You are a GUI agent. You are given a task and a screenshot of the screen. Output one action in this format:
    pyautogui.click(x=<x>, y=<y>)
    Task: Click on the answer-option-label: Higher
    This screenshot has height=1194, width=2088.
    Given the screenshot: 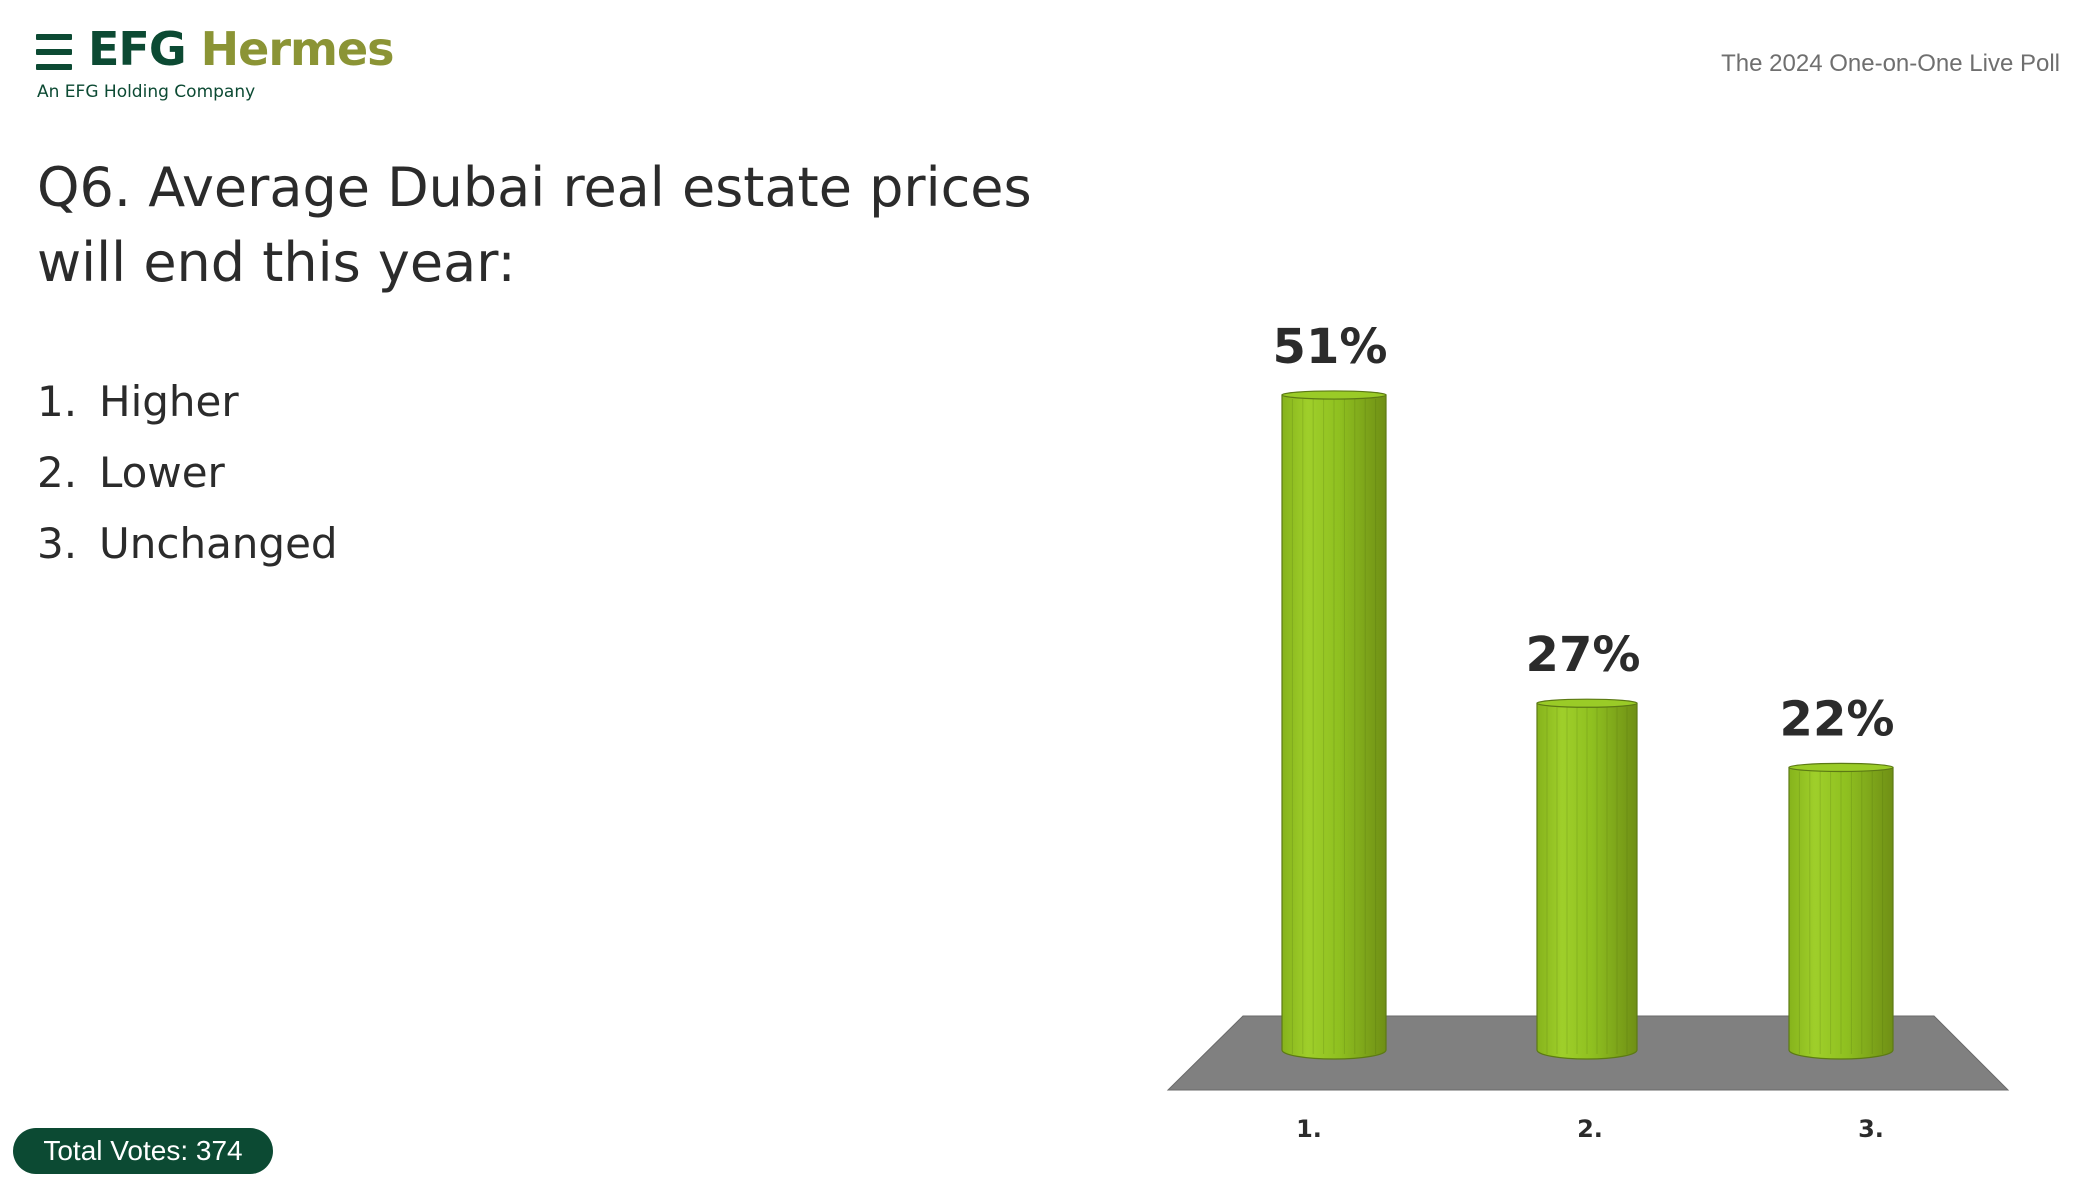 What is the action you would take?
    pyautogui.click(x=169, y=401)
    